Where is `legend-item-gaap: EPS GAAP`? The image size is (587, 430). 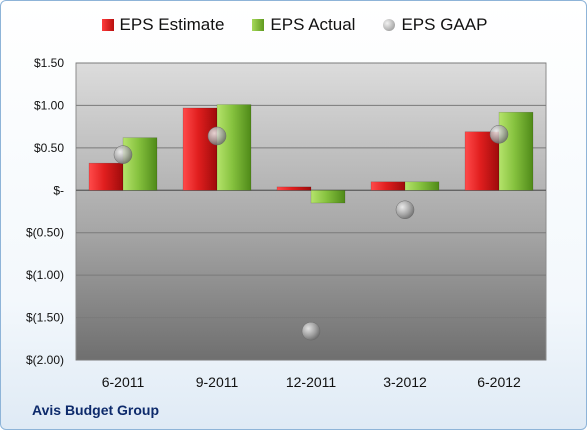 legend-item-gaap: EPS GAAP is located at coordinates (435, 25).